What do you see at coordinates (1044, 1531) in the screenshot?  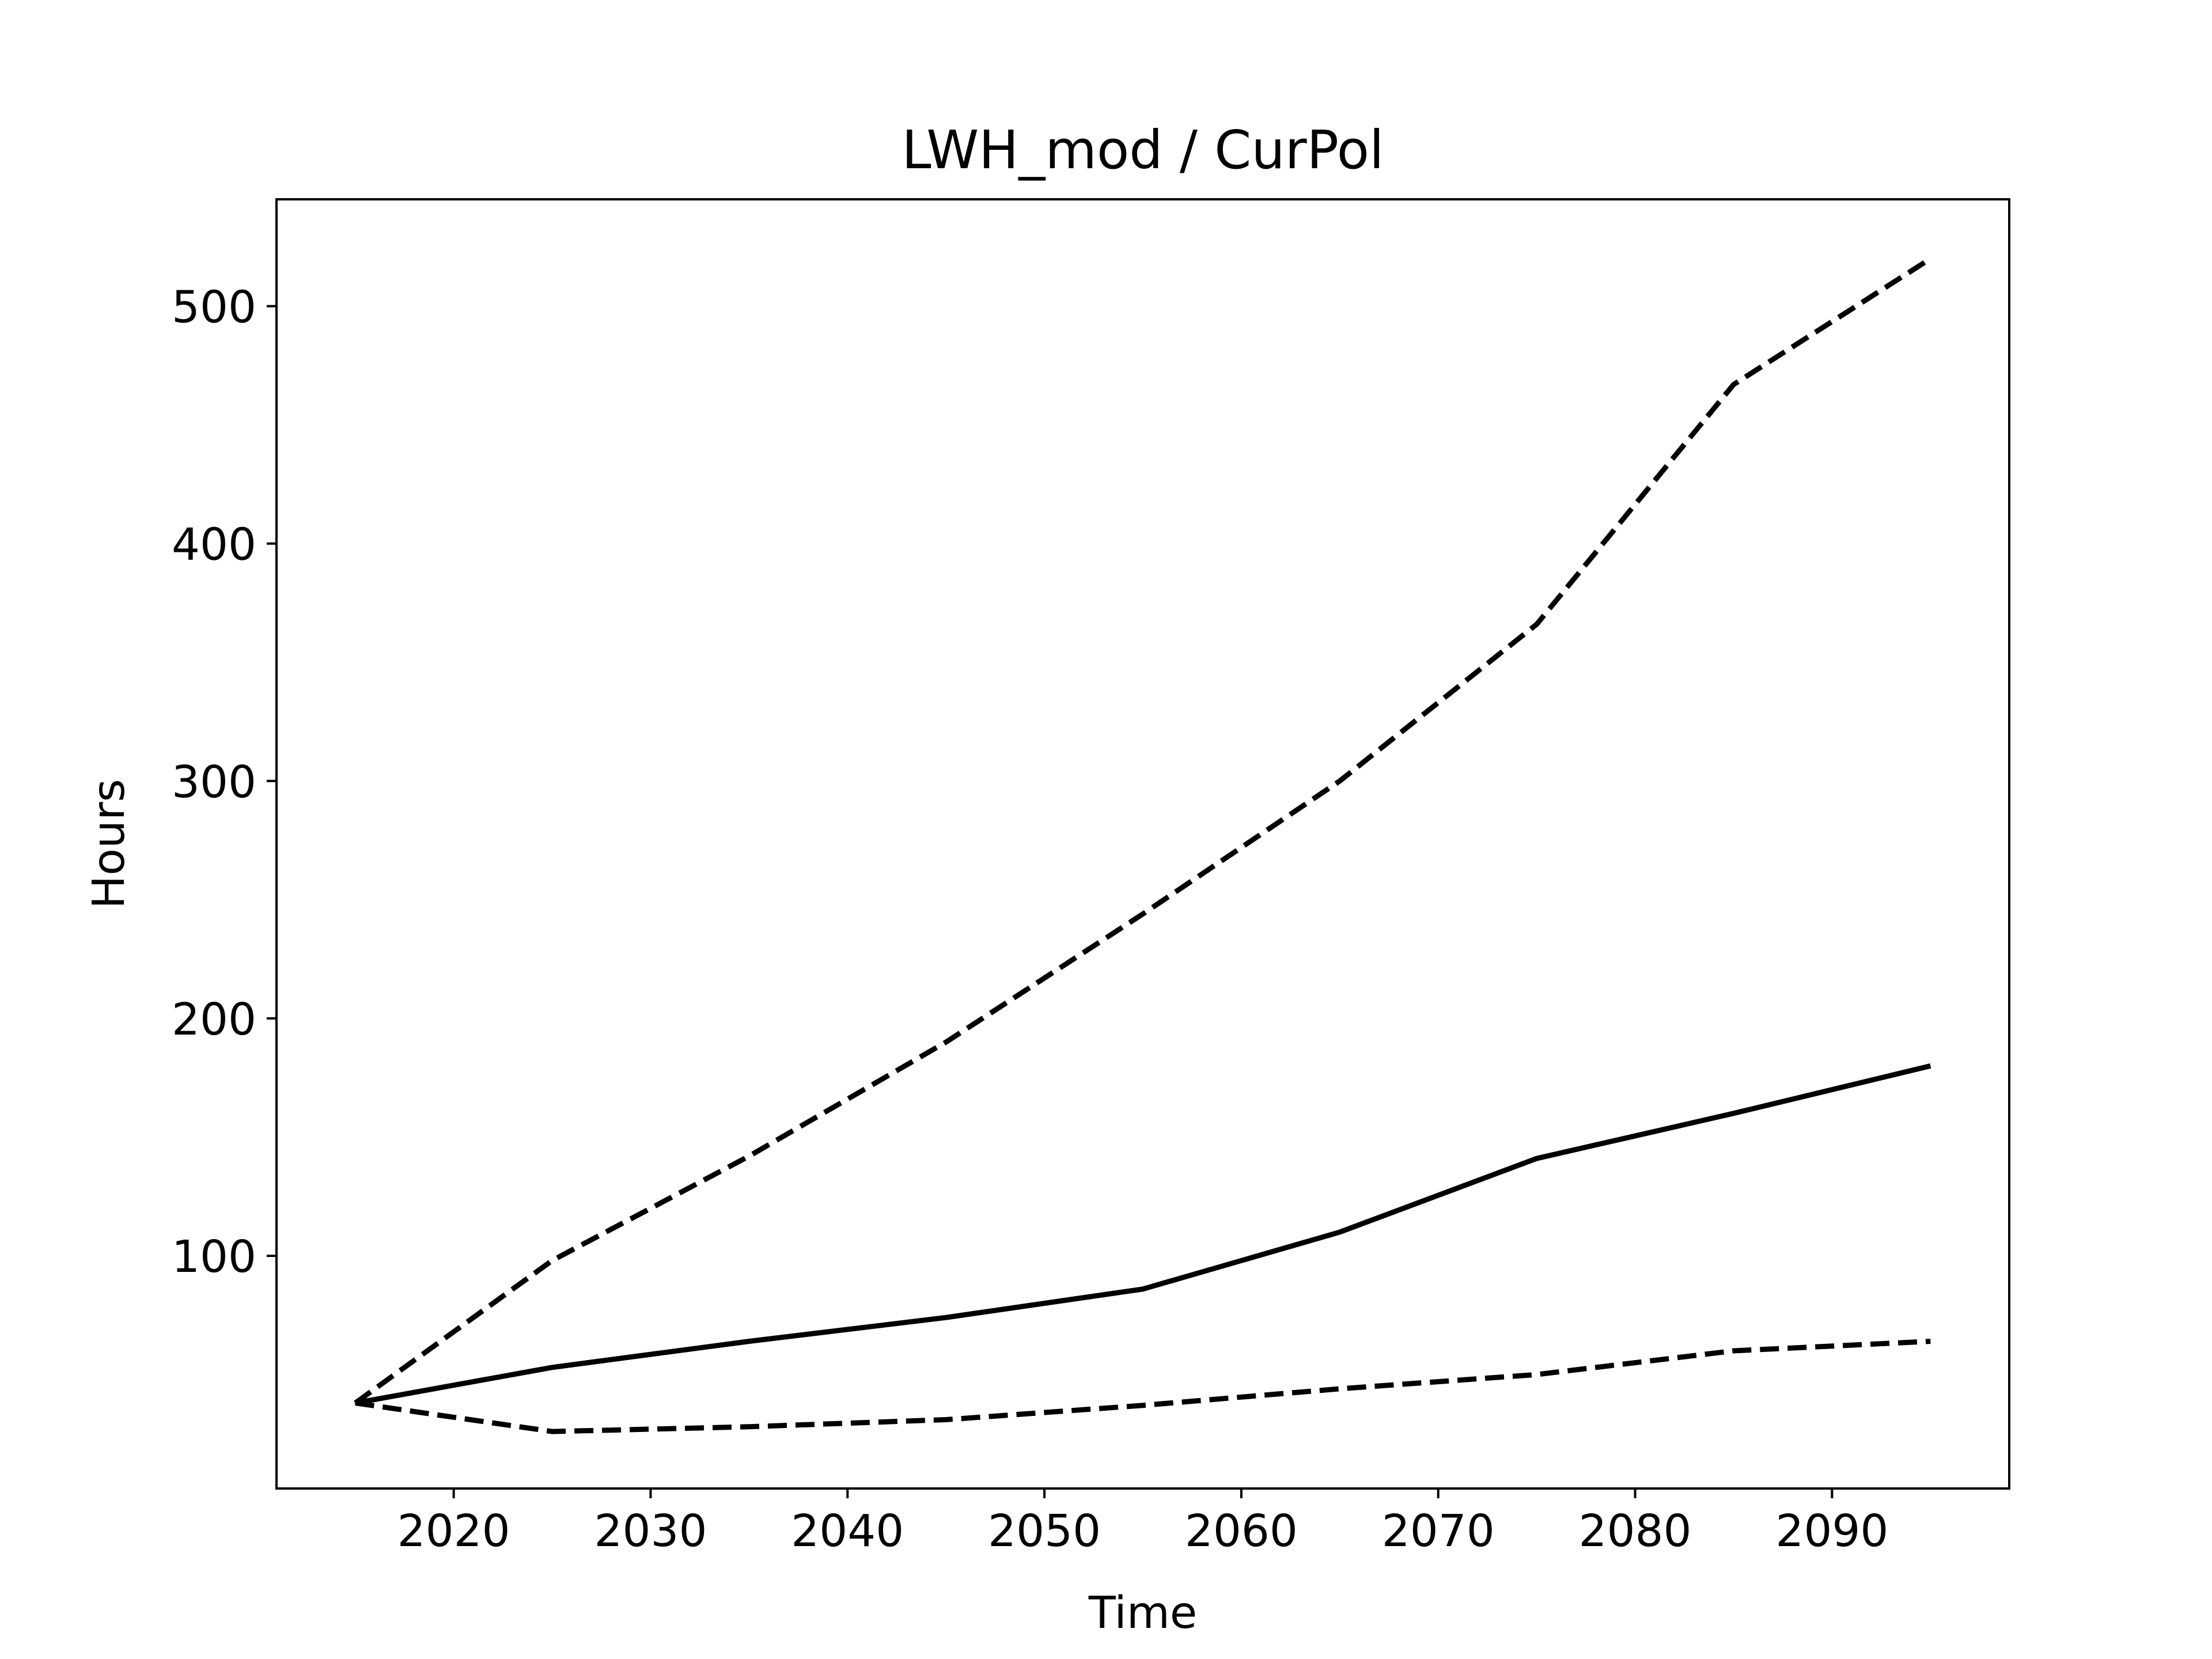 I see `x-tick-label: 2050` at bounding box center [1044, 1531].